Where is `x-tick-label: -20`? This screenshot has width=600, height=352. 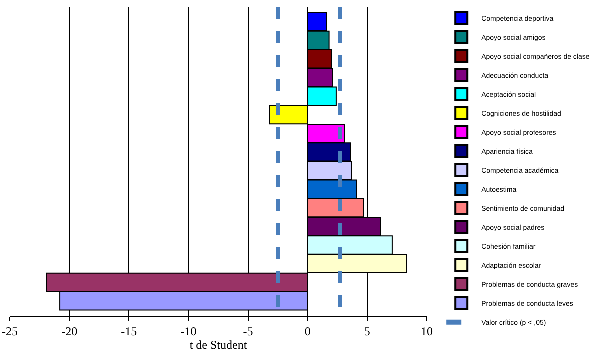
x-tick-label: -20 is located at coordinates (70, 331).